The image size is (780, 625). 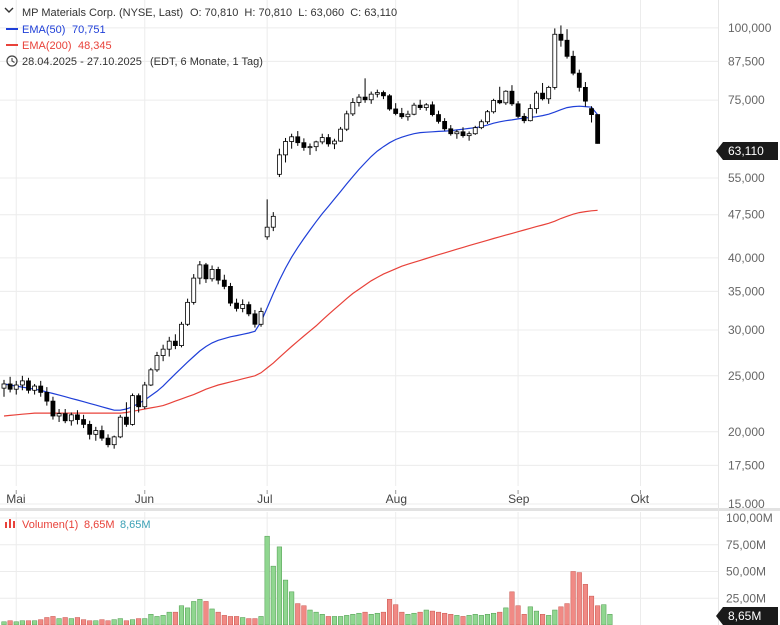 I want to click on volume-legend-value-red: 8,65M, so click(x=99, y=525).